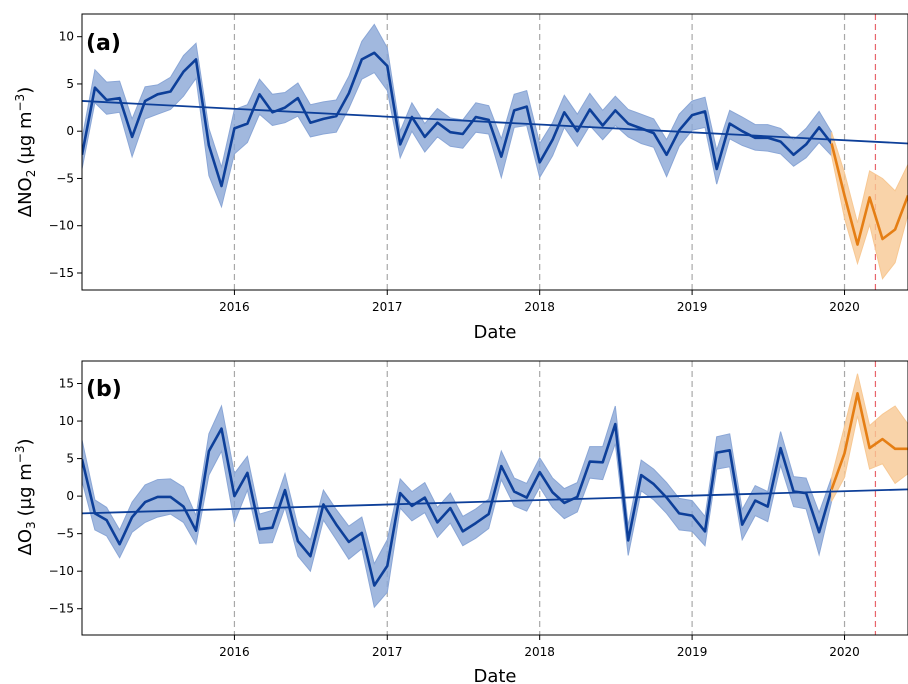 Image resolution: width=908 pixels, height=684 pixels. I want to click on panel-a-xtick-label: 2020, so click(844, 307).